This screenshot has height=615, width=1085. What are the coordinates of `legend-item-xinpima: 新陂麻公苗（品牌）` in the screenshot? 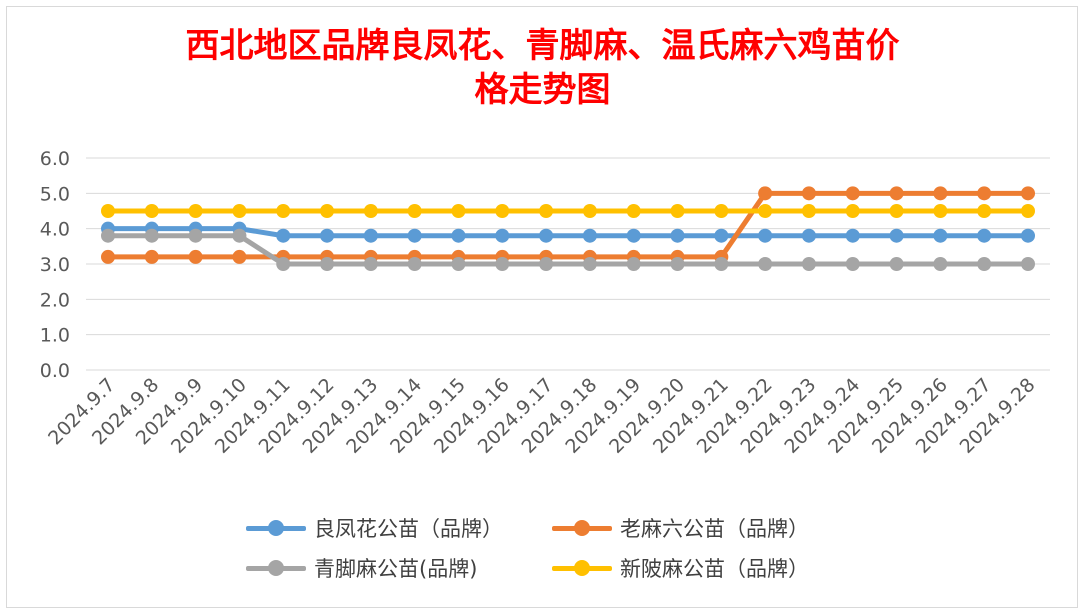 It's located at (679, 568).